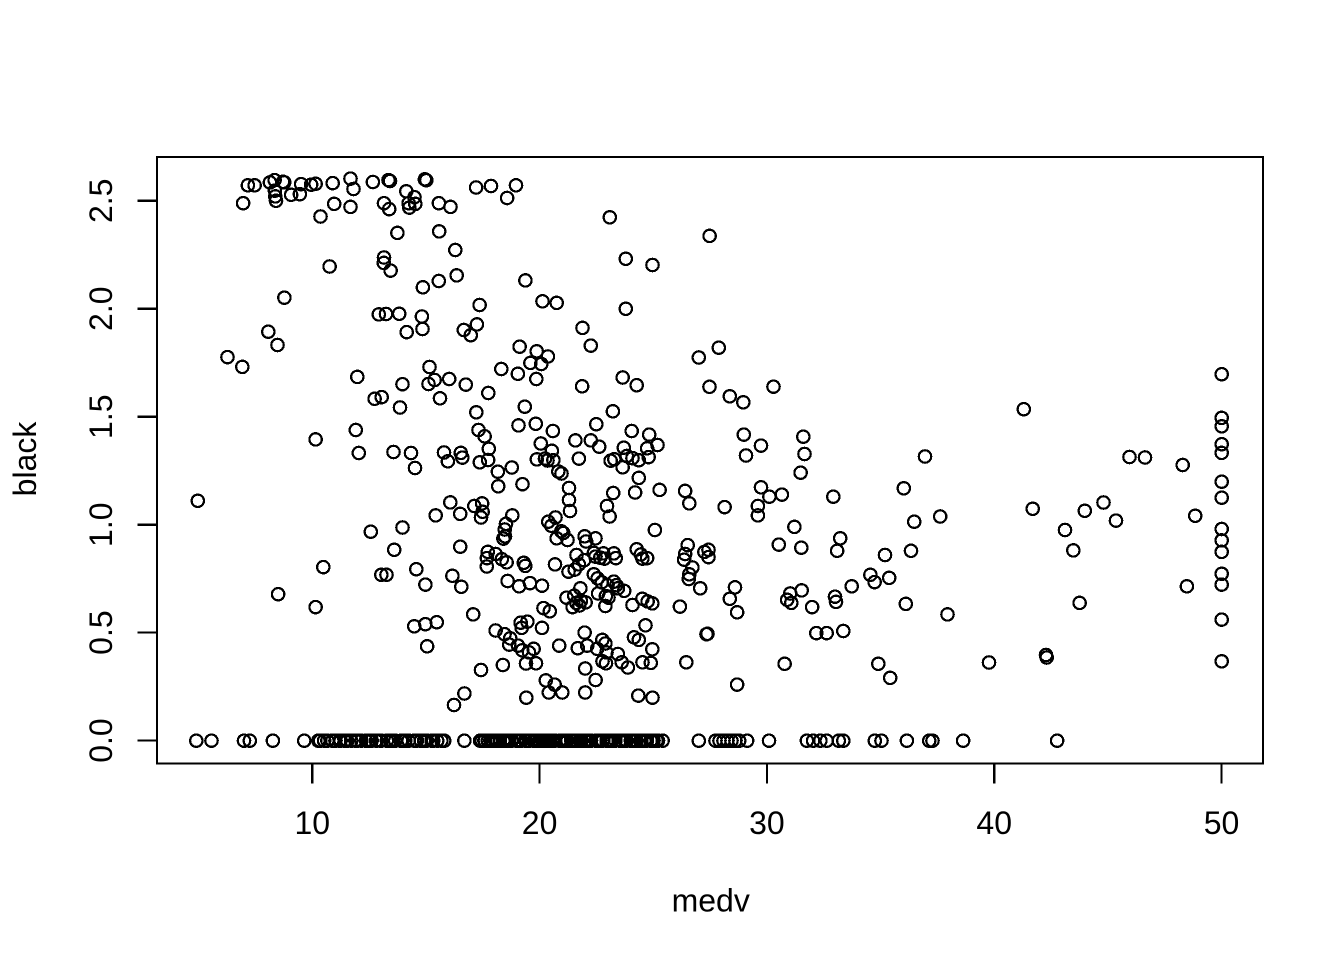 This screenshot has height=960, width=1344. What do you see at coordinates (101, 201) in the screenshot?
I see `svg-text: 2.5` at bounding box center [101, 201].